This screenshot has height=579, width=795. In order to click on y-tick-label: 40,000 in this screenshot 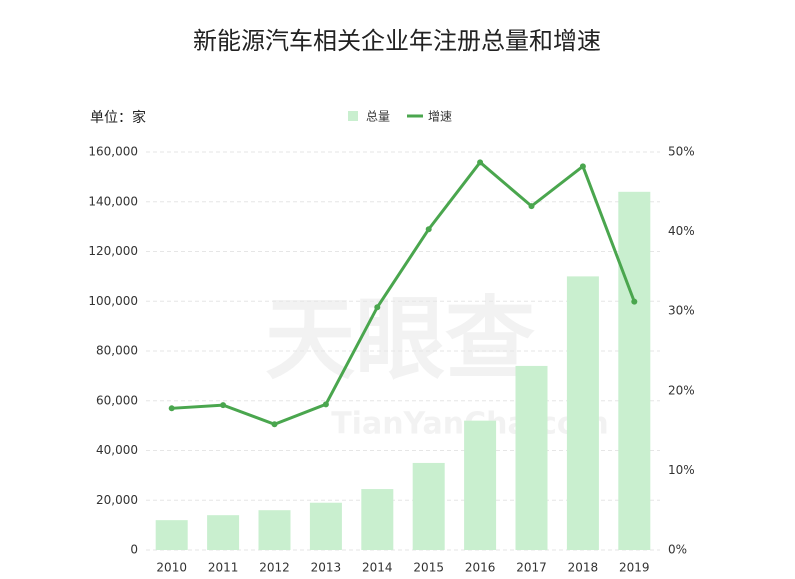, I will do `click(117, 450)`.